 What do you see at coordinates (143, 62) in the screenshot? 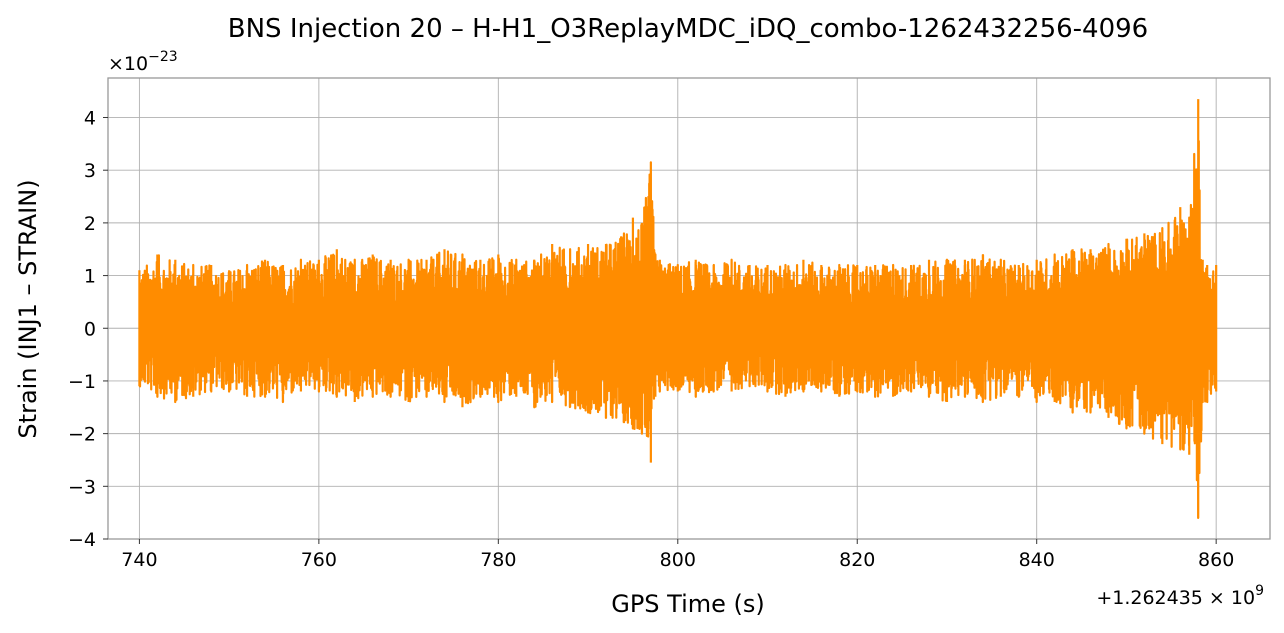
I see `y-scale-factor: ×10⁻²³` at bounding box center [143, 62].